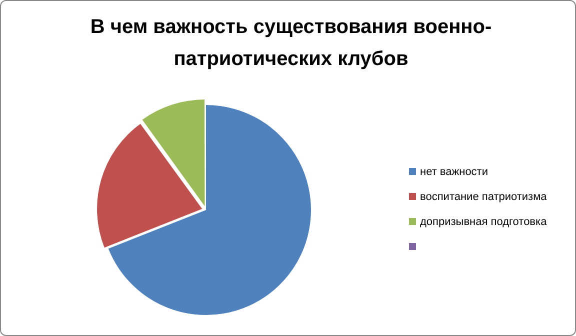 Image resolution: width=576 pixels, height=336 pixels. What do you see at coordinates (483, 222) in the screenshot?
I see `legend-label: допризывная подготовка` at bounding box center [483, 222].